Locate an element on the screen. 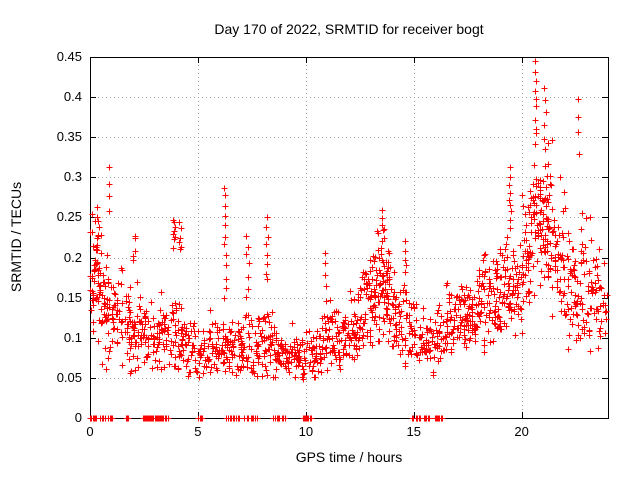  x-tick-label: 0 is located at coordinates (90, 431).